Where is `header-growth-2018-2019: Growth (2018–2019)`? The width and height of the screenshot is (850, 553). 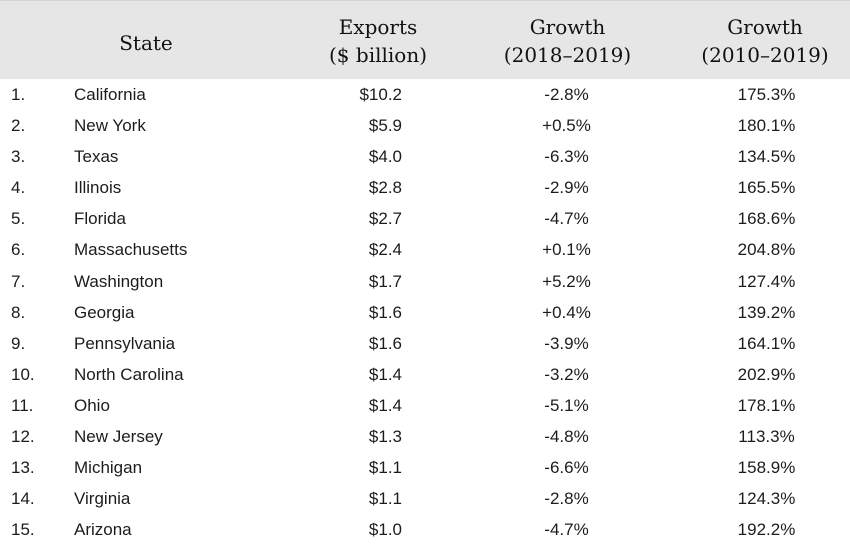 header-growth-2018-2019: Growth (2018–2019) is located at coordinates (567, 41).